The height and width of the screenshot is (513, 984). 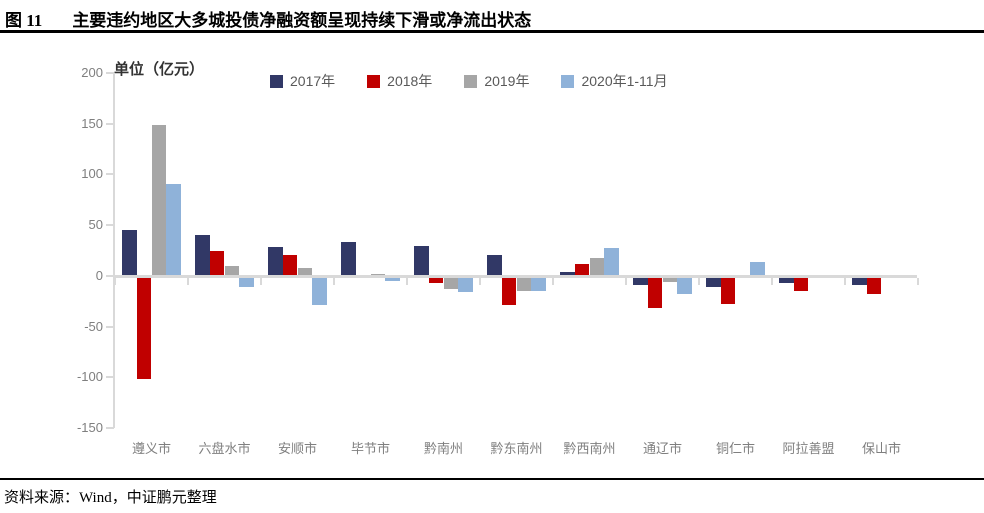 I want to click on x-axis-label: 安顺市, so click(x=297, y=448).